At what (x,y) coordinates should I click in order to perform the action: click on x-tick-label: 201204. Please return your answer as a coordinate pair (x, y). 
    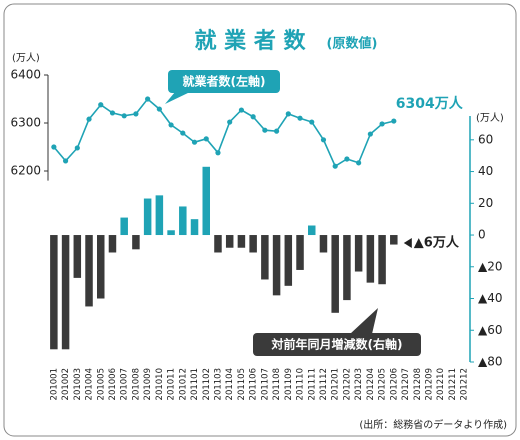
    Looking at the image, I should click on (371, 384).